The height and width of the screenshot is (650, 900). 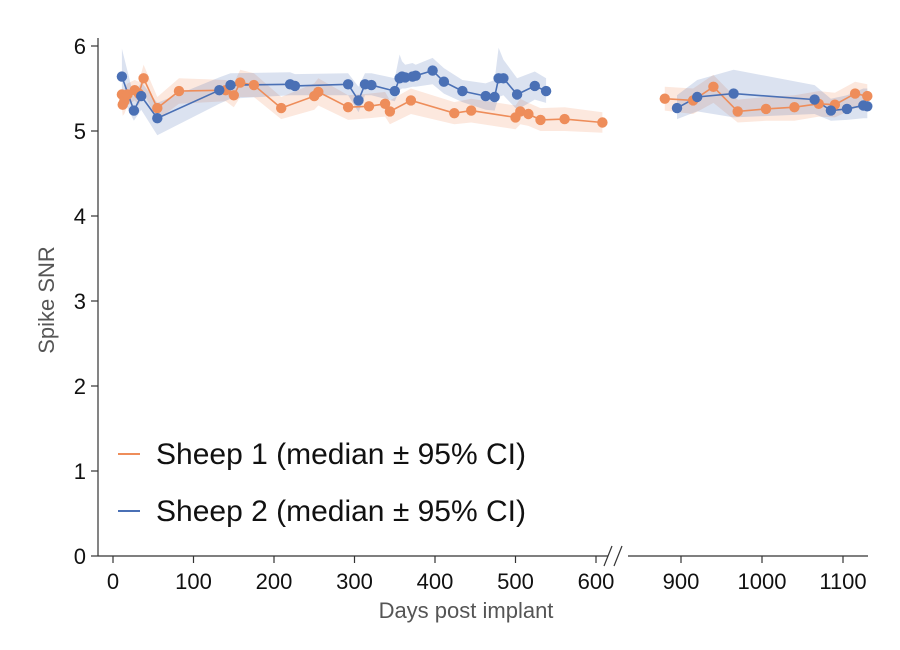 I want to click on y-axis-title: Spike SNR, so click(x=46, y=300).